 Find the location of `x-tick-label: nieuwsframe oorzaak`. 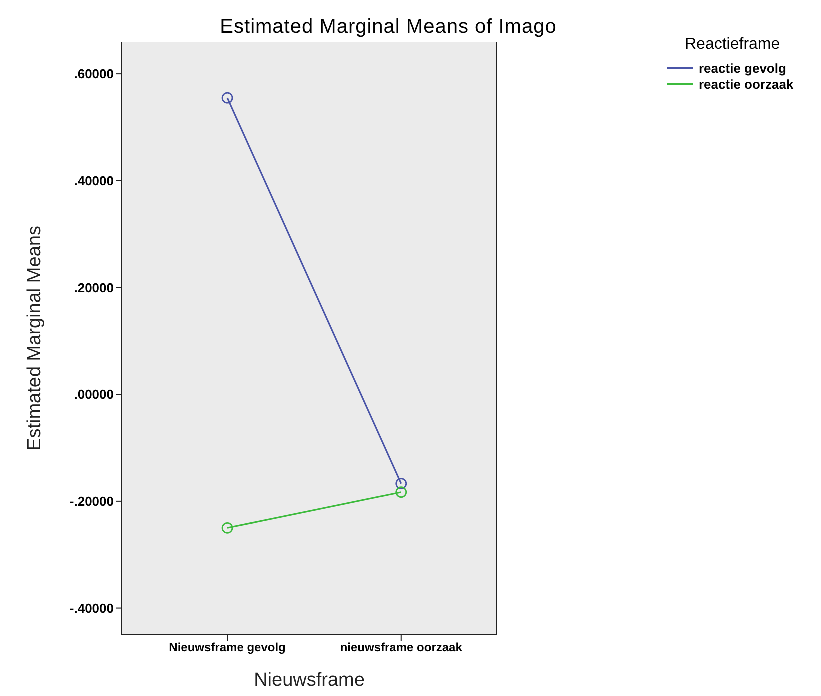

x-tick-label: nieuwsframe oorzaak is located at coordinates (401, 647).